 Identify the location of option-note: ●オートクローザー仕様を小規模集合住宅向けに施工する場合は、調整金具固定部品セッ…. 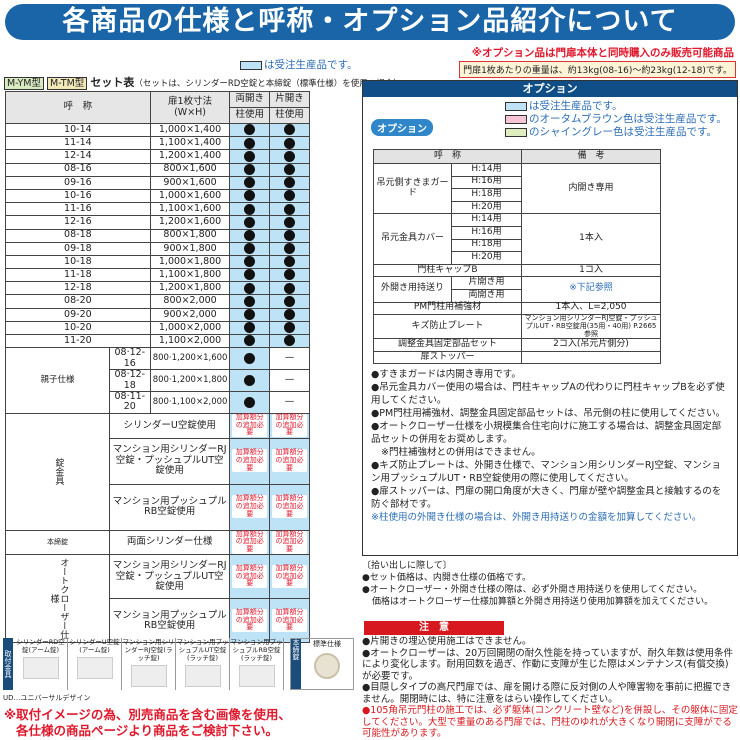
(546, 433).